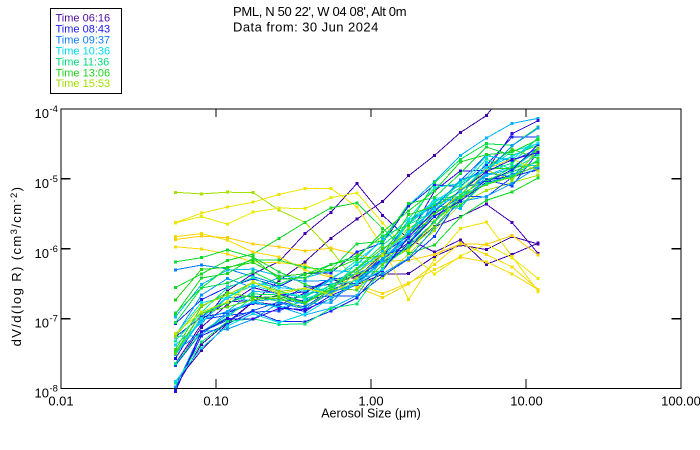  What do you see at coordinates (54, 319) in the screenshot?
I see `svg-text: -7` at bounding box center [54, 319].